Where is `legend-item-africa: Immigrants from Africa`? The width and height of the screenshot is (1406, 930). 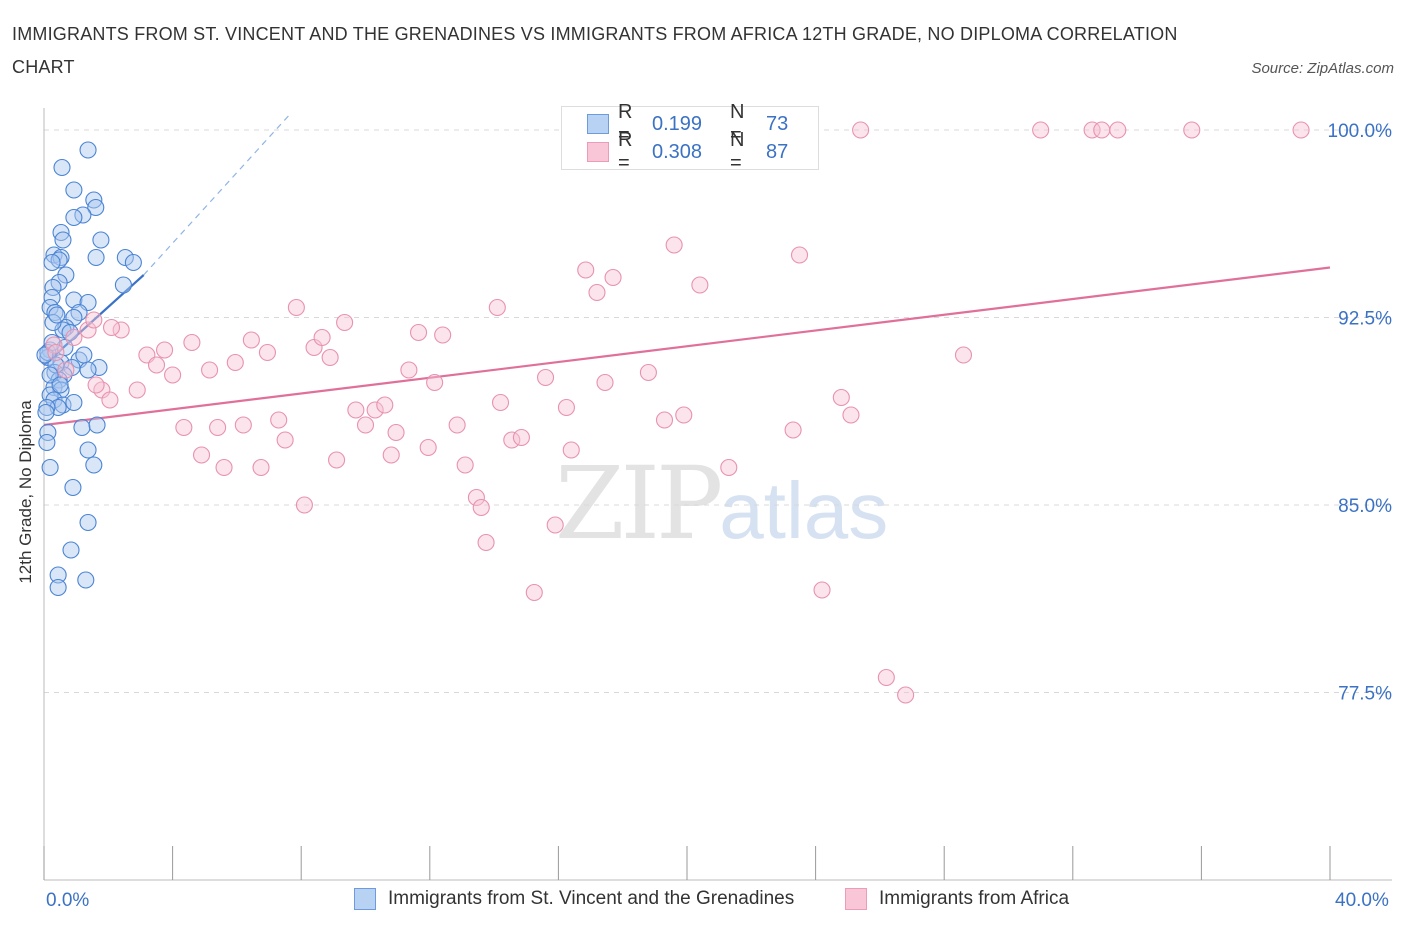 legend-item-africa: Immigrants from Africa is located at coordinates (957, 899).